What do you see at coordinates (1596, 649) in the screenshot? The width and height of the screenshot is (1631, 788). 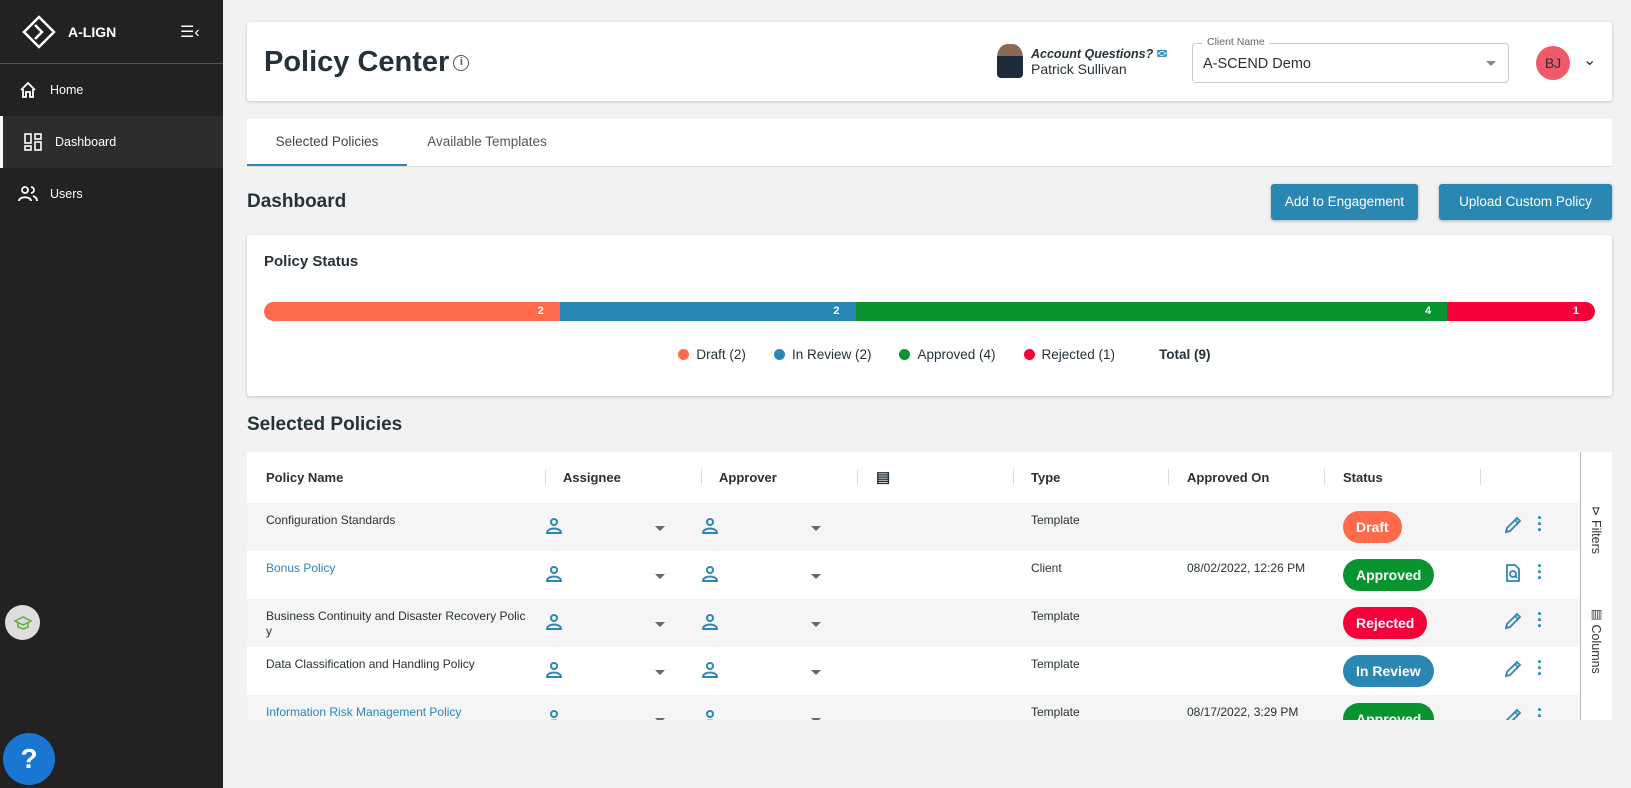 I see `columns-label: Columns` at bounding box center [1596, 649].